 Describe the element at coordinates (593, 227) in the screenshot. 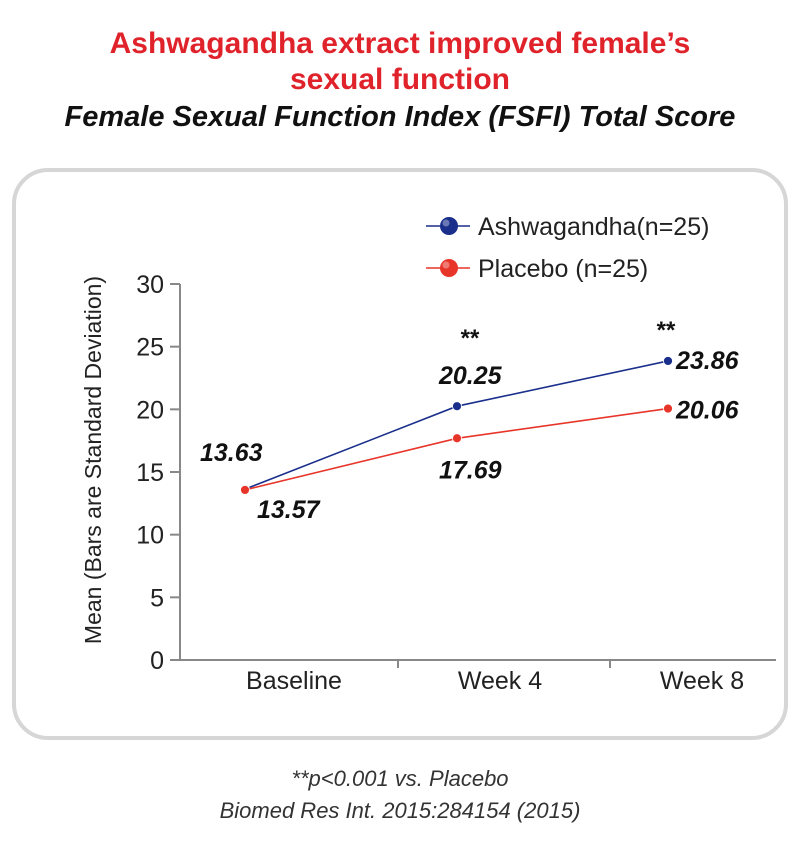

I see `legend-label: Ashwagandha(n=25)` at that location.